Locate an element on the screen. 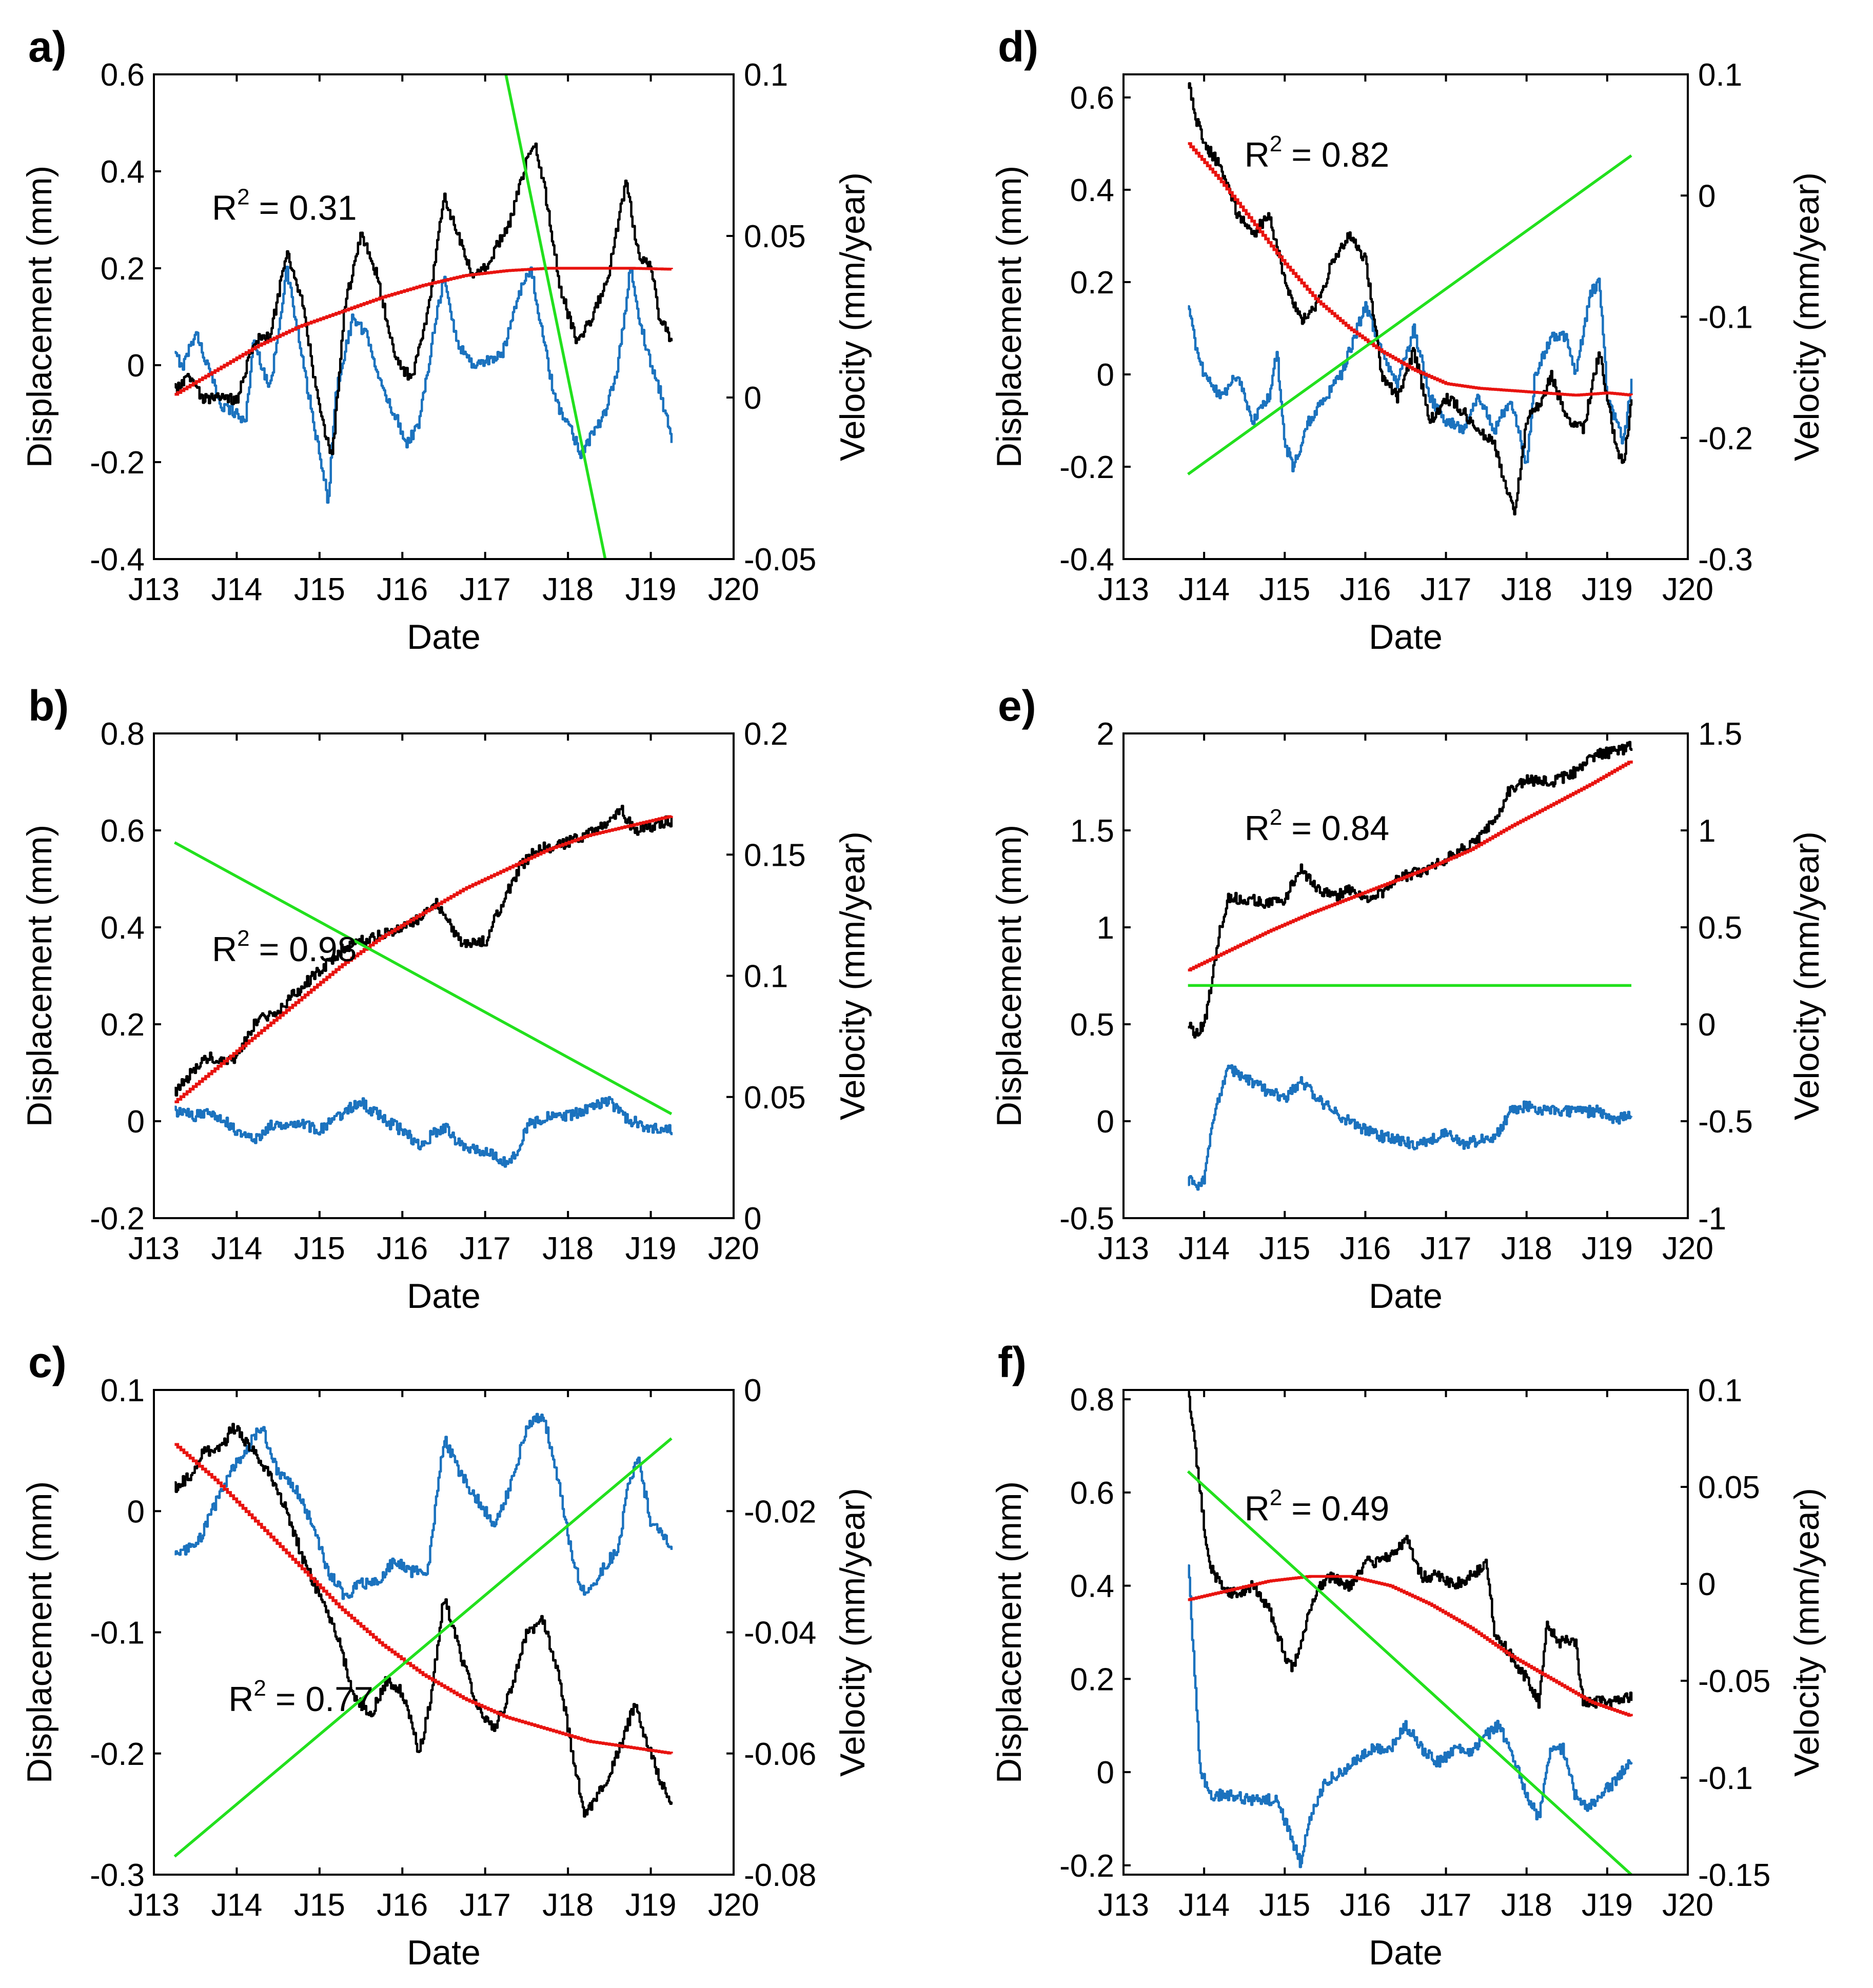 This screenshot has width=1873, height=1988. r-squared-value: = 0.49 is located at coordinates (1340, 1508).